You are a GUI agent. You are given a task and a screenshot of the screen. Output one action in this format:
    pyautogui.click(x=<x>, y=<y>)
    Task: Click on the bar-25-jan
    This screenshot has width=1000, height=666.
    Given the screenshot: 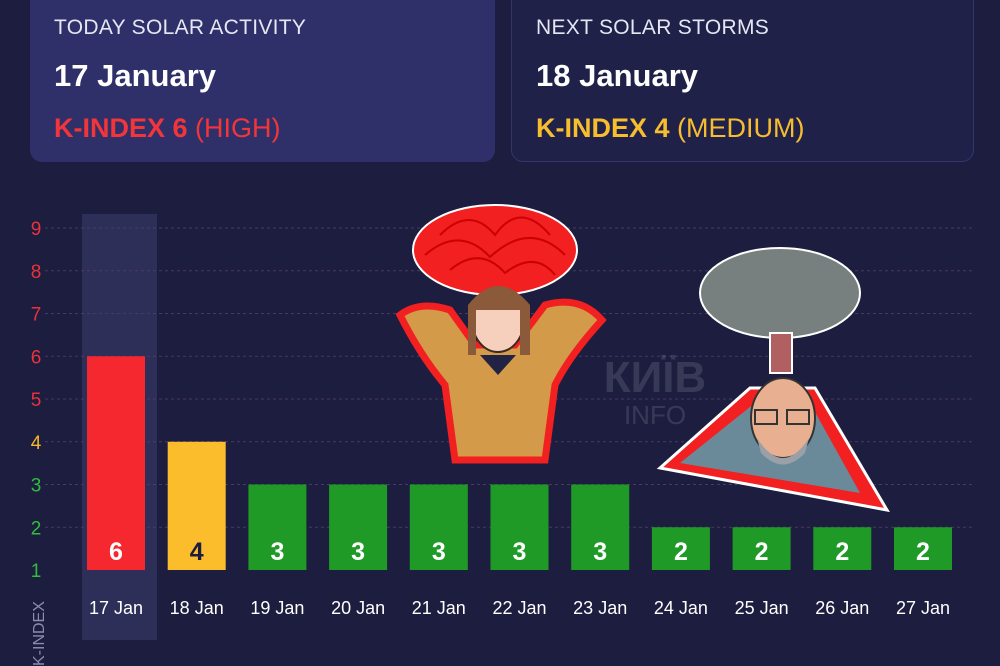 What is the action you would take?
    pyautogui.click(x=761, y=548)
    